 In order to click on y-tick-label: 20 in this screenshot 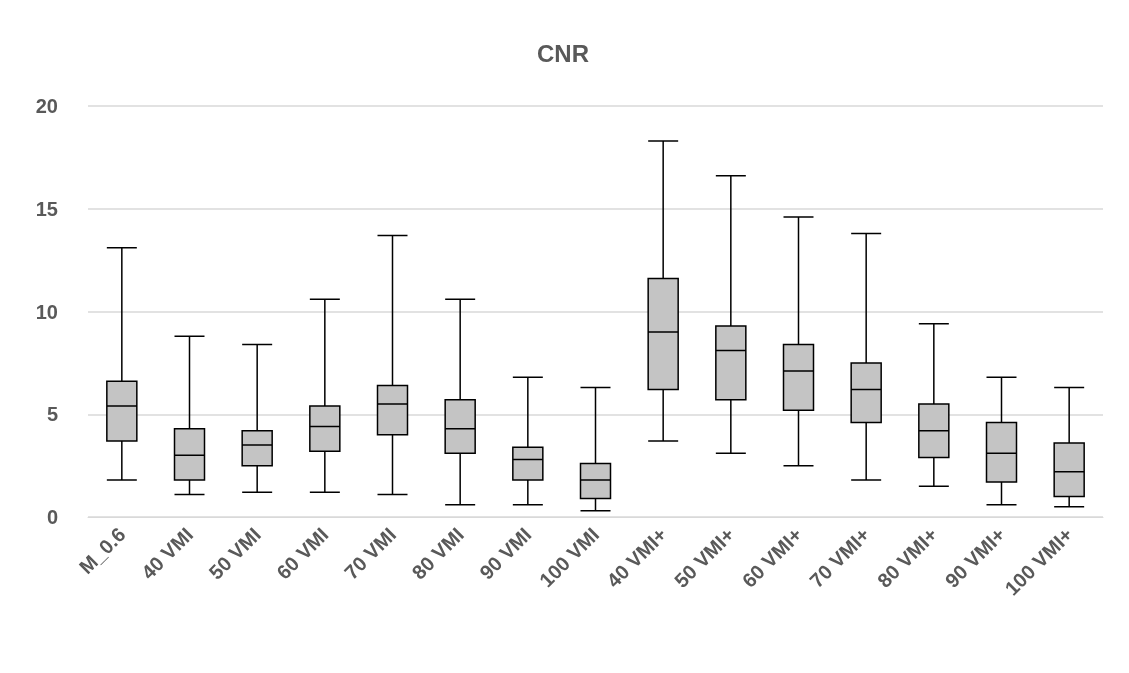, I will do `click(46, 106)`.